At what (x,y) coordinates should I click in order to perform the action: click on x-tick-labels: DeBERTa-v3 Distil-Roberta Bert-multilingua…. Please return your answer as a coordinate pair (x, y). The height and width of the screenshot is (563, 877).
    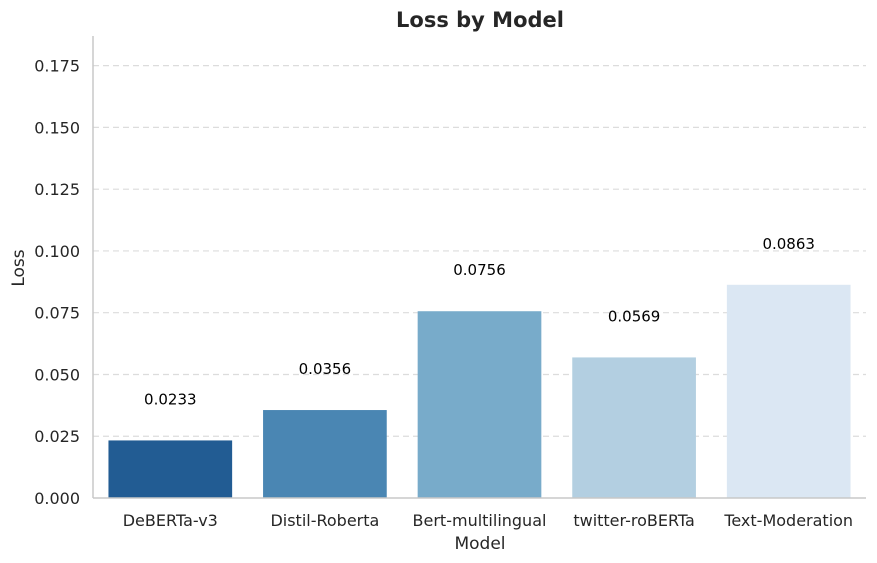
    Looking at the image, I should click on (488, 520).